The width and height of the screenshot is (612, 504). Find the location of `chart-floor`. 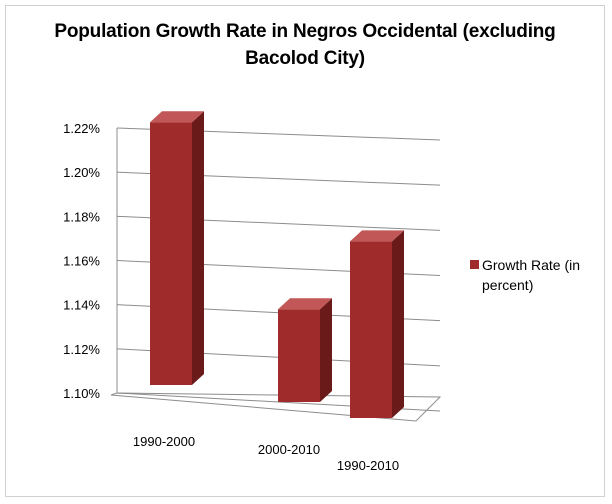

chart-floor is located at coordinates (276, 407).